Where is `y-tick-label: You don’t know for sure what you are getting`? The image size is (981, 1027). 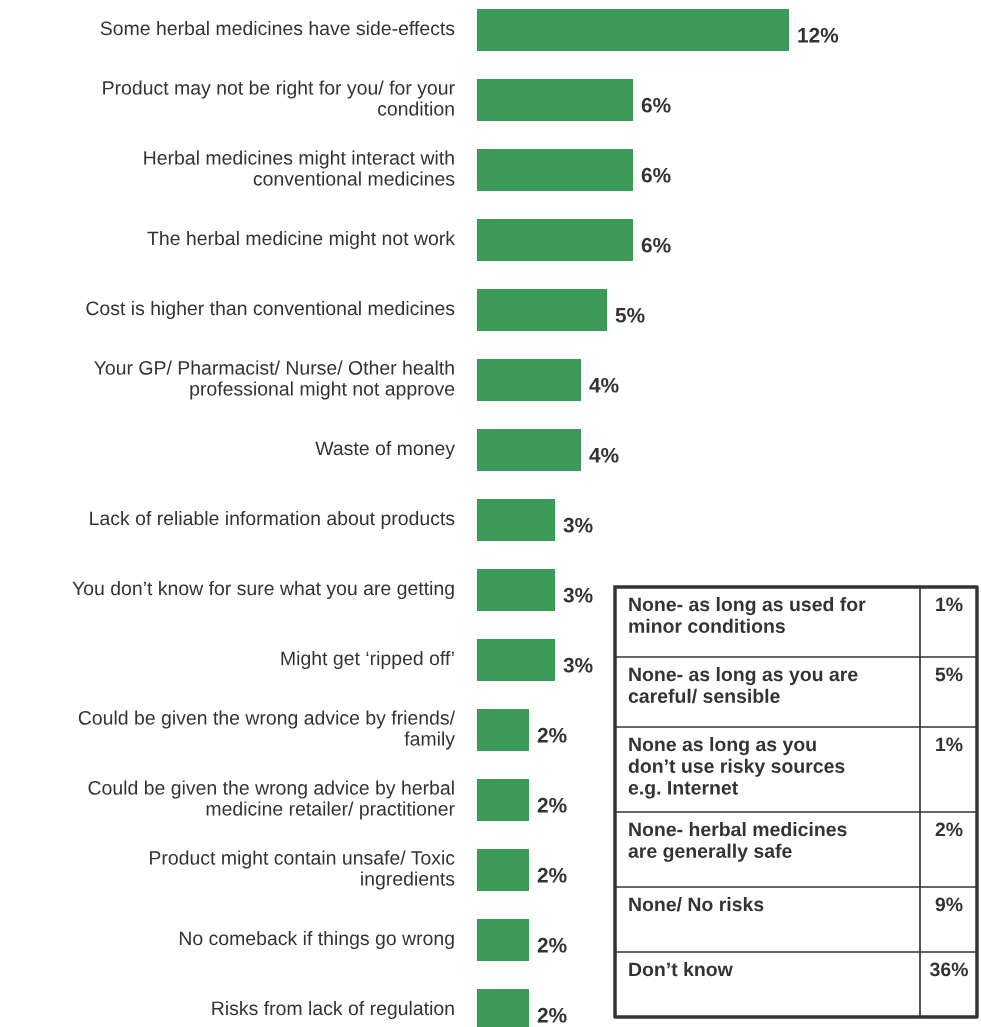 y-tick-label: You don’t know for sure what you are getting is located at coordinates (263, 590).